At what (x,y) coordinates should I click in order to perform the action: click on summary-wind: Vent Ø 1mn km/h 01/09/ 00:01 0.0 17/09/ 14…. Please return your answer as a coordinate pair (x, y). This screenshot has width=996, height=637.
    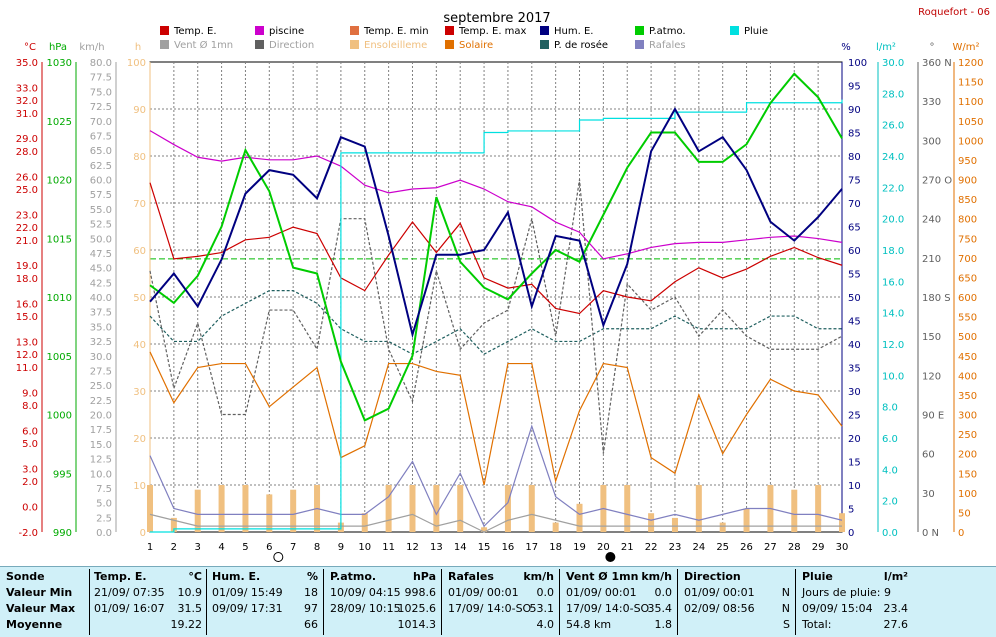
    Looking at the image, I should click on (619, 601).